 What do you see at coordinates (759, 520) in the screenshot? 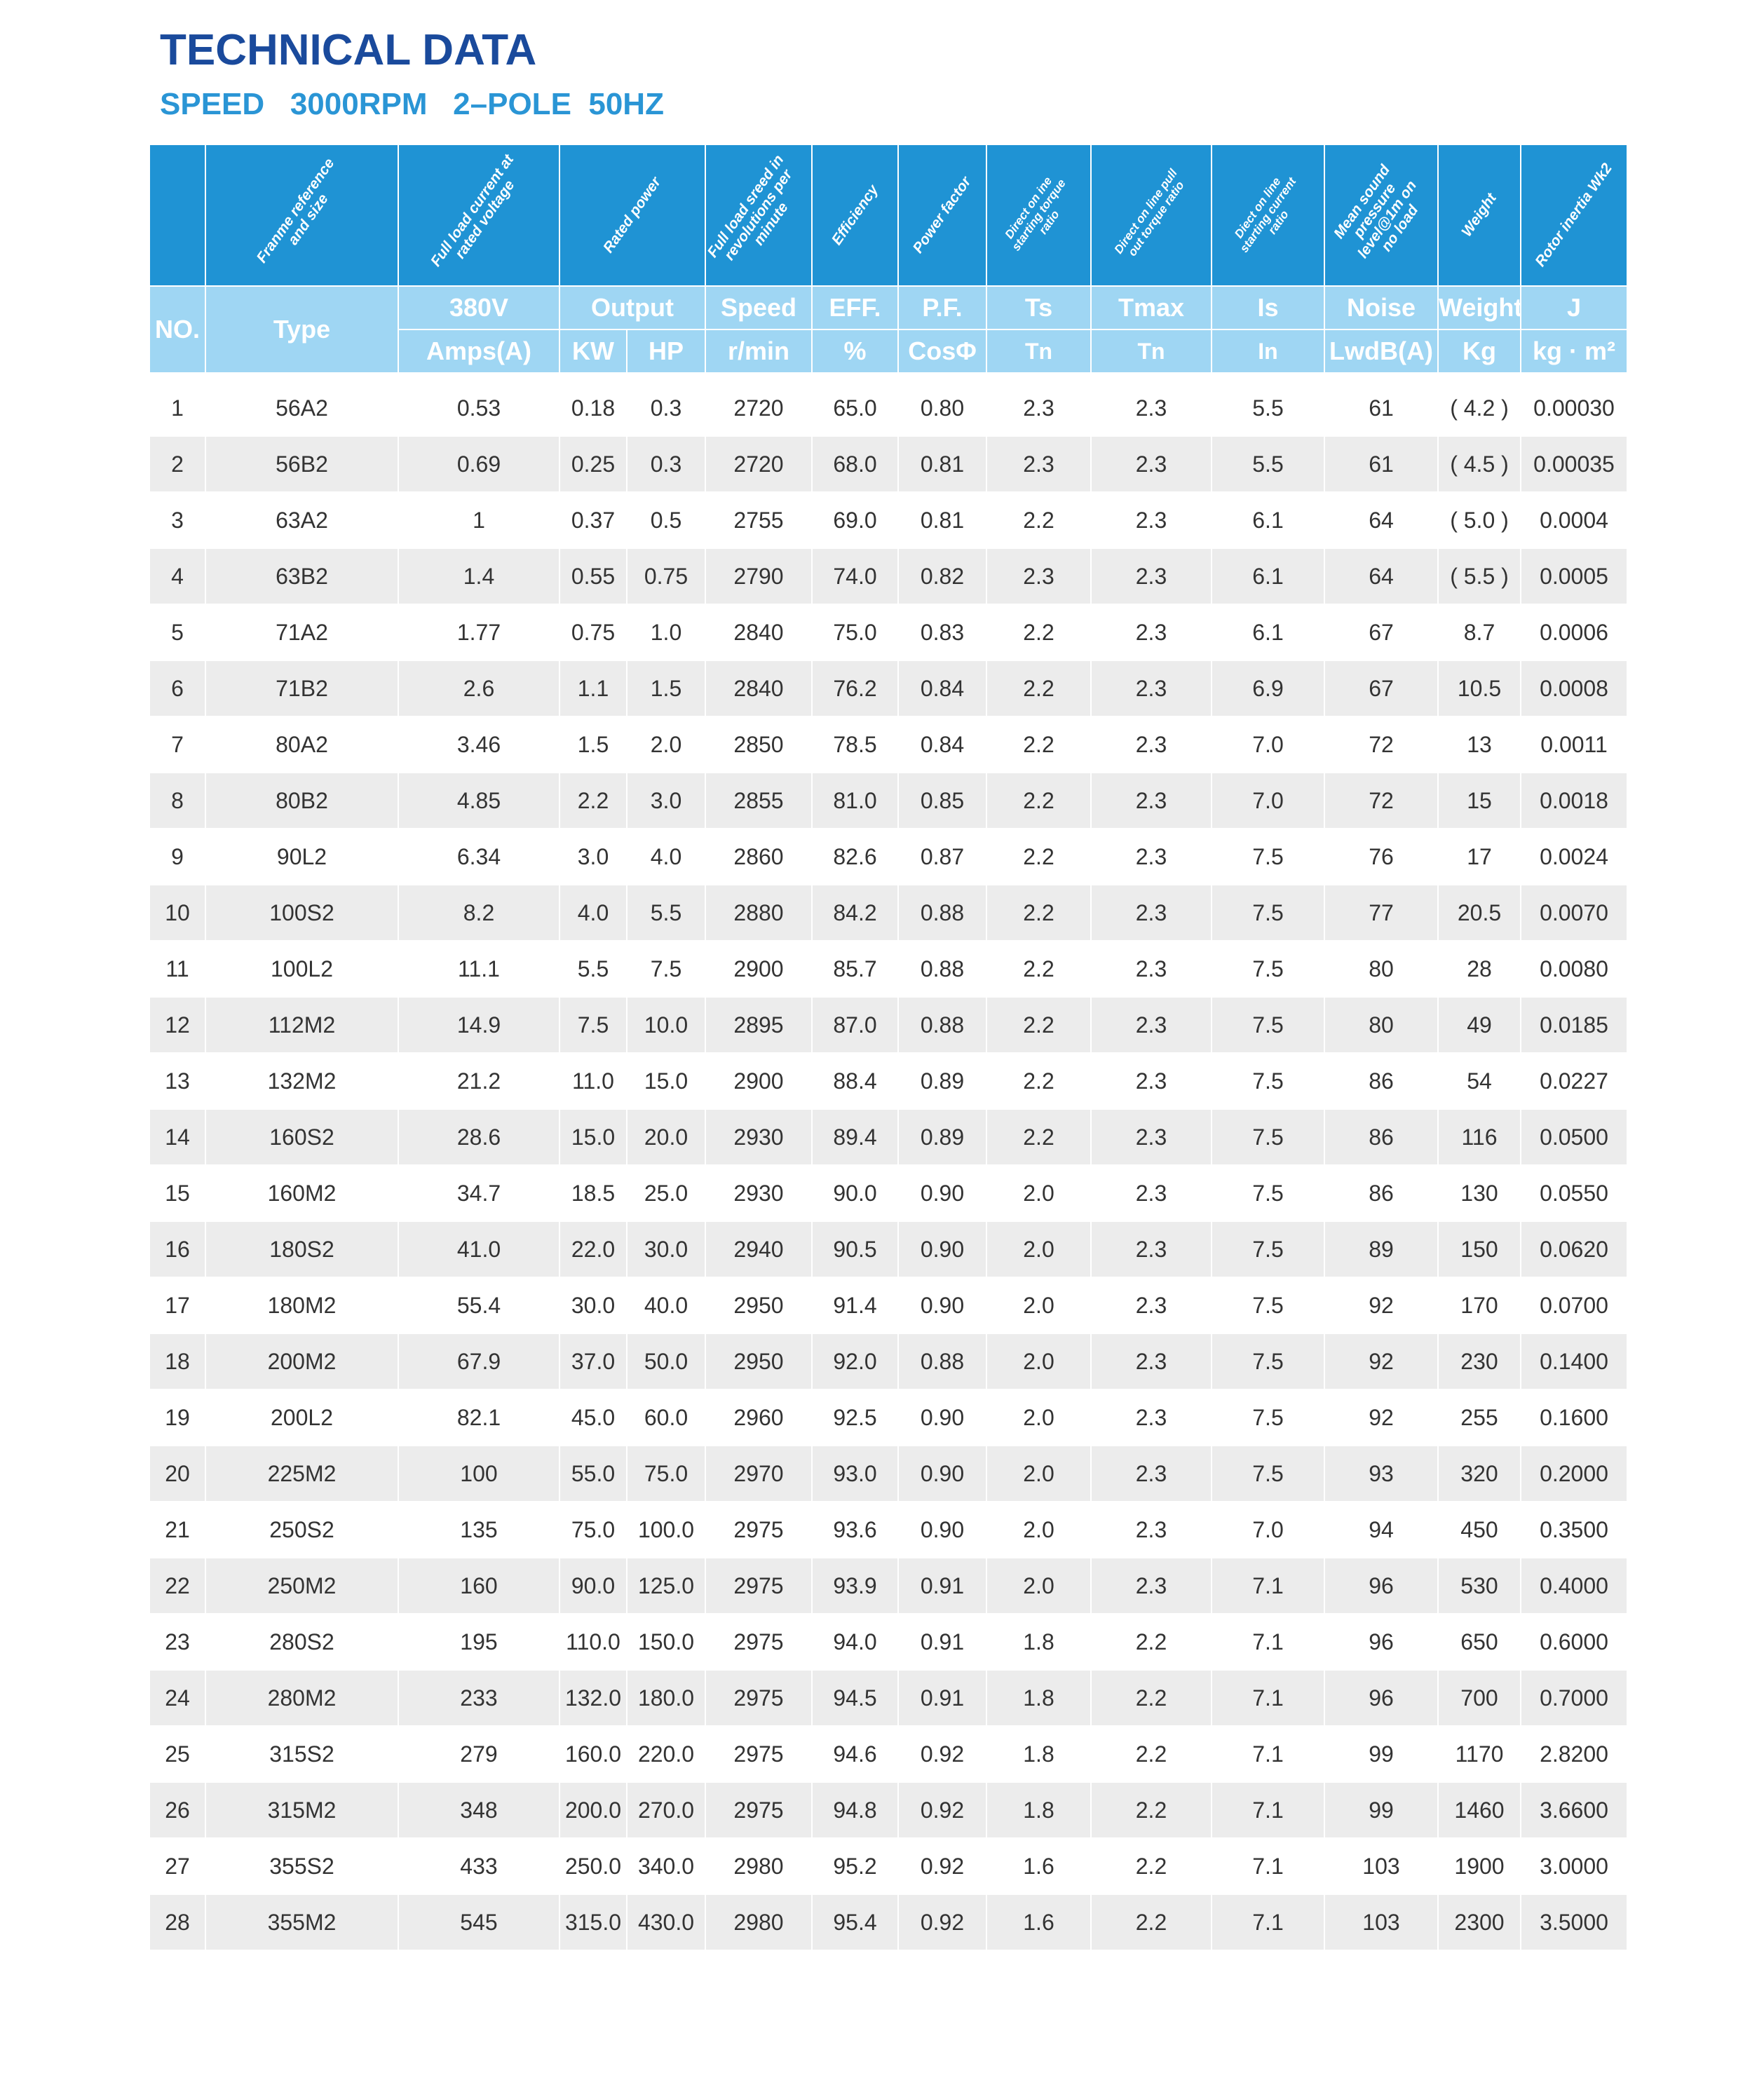
I see `cell-speed: 2755` at bounding box center [759, 520].